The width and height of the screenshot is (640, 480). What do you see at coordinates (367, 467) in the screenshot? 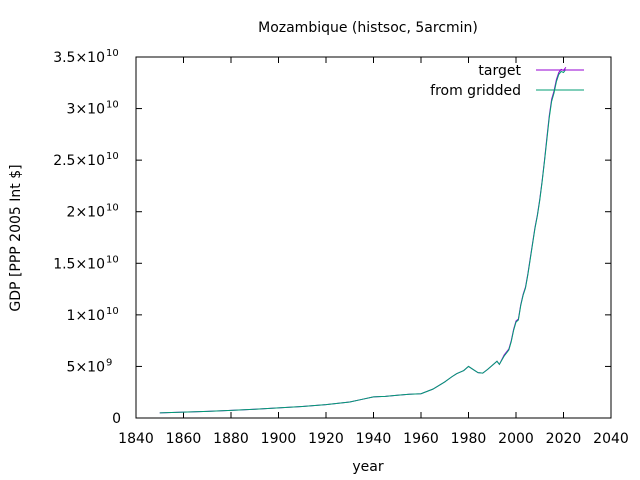
I see `x-axis-label: year` at bounding box center [367, 467].